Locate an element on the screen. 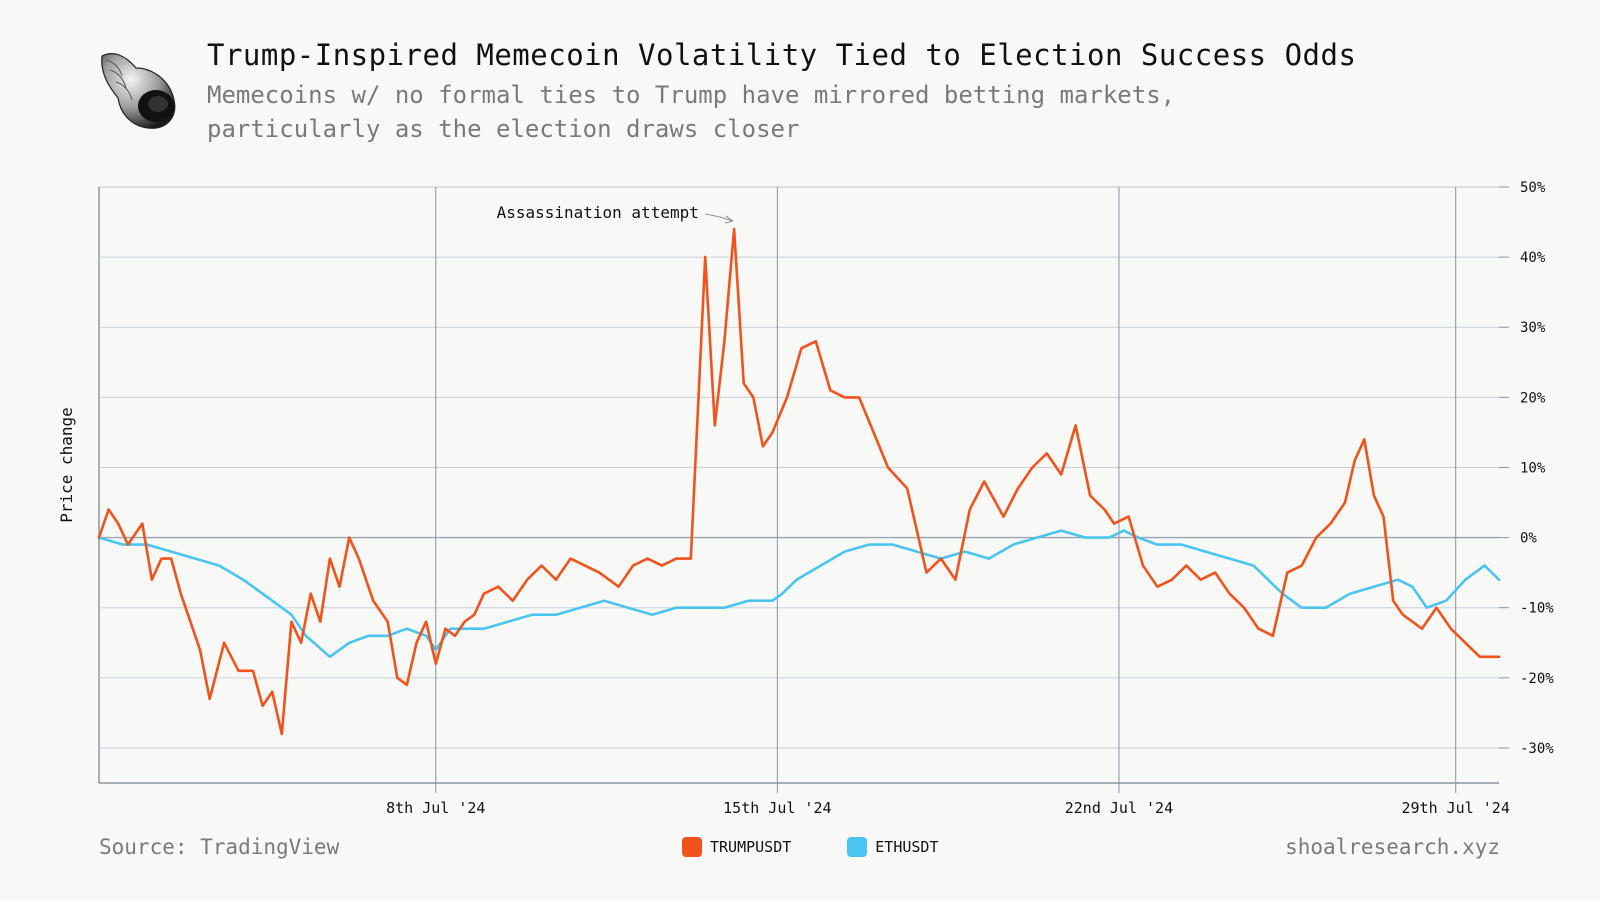 The width and height of the screenshot is (1600, 900). legend-label-eth: ETHUSDT is located at coordinates (907, 847).